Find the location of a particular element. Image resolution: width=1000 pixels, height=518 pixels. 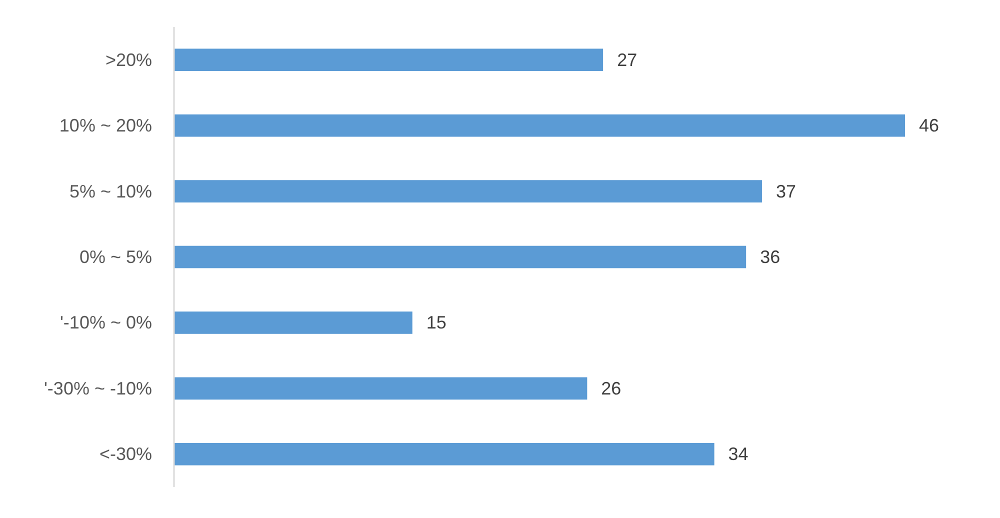

data-label: 36 is located at coordinates (770, 257).